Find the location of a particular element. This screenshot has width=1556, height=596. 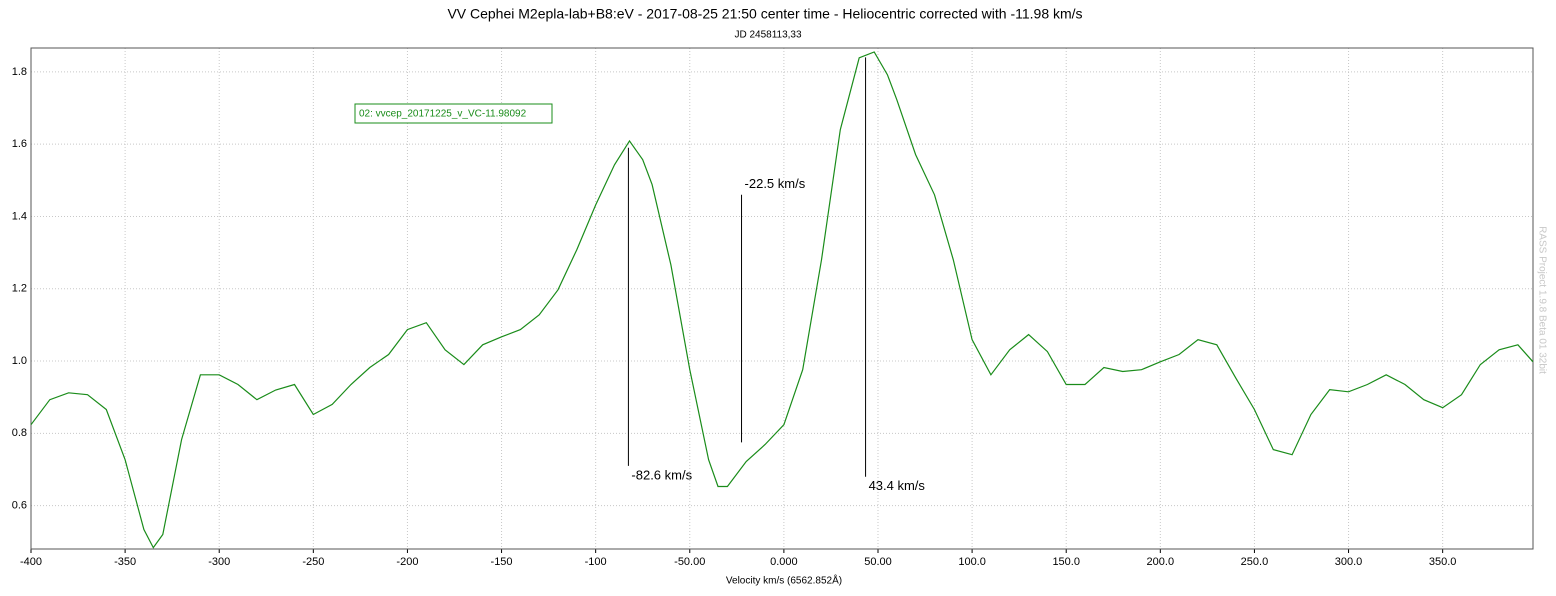

y-tick-label: 1.6 is located at coordinates (19, 144).